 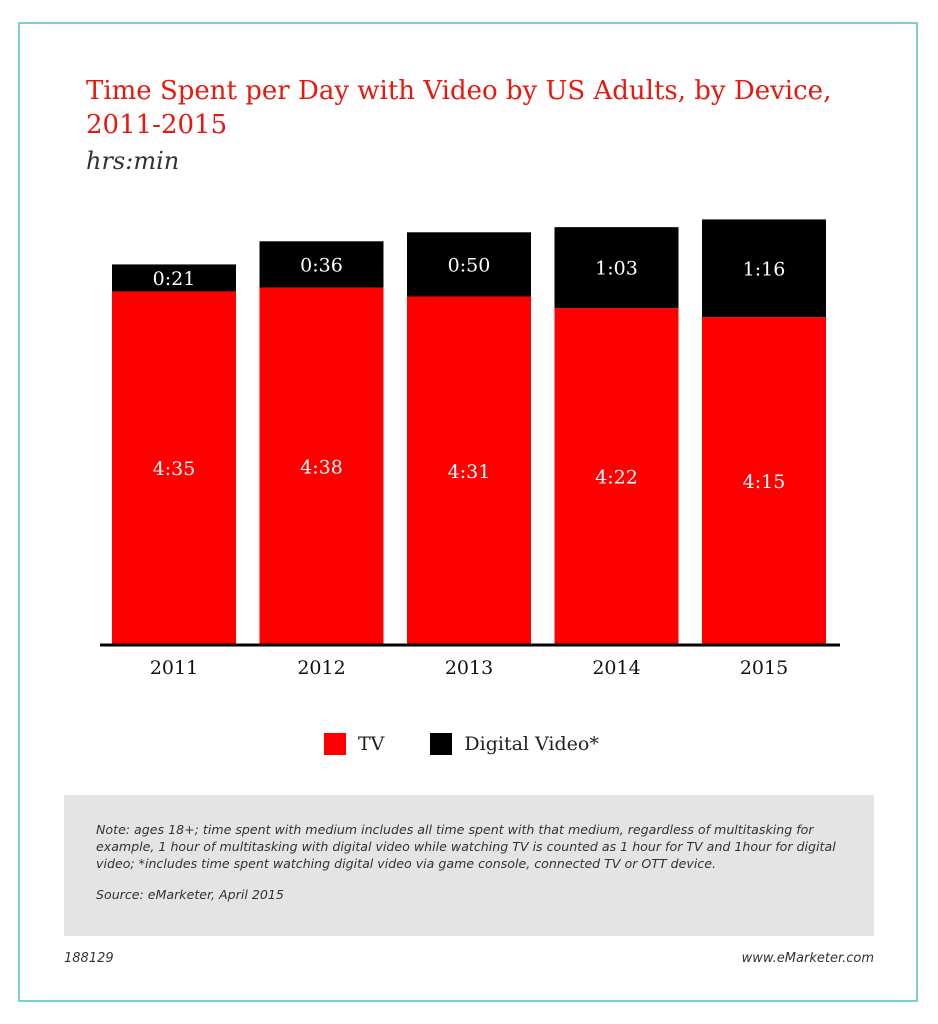 I want to click on x-tick-label-2014: 2014, so click(x=616, y=668).